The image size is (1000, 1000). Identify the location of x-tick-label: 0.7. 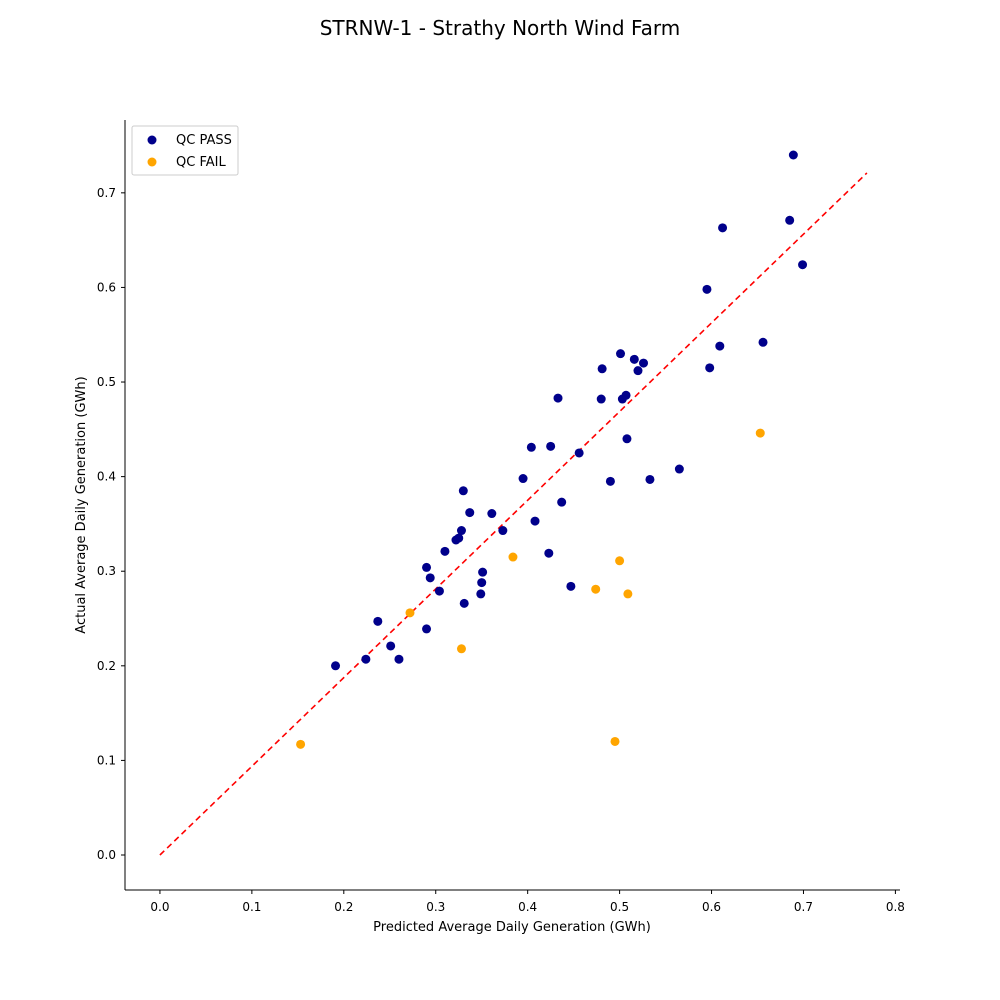
(803, 907).